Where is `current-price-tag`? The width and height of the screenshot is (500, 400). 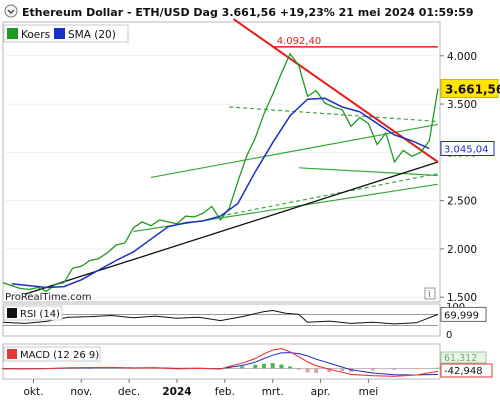
current-price-tag is located at coordinates (469, 88).